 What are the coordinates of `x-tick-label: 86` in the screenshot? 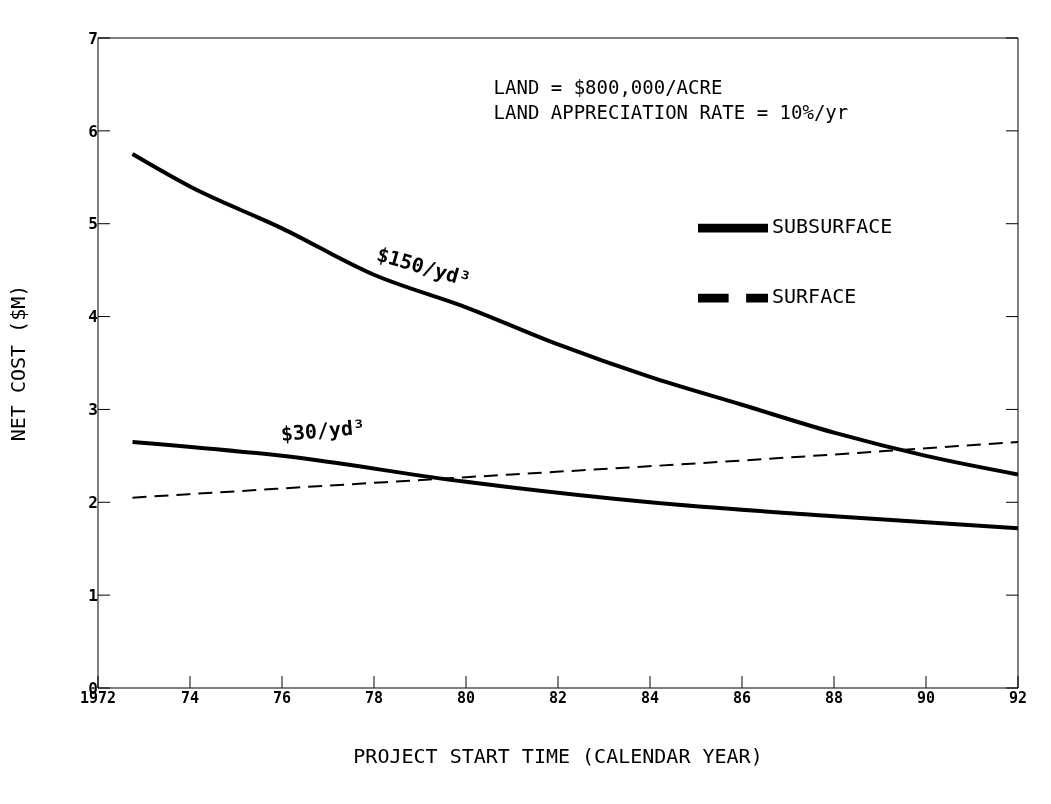 It's located at (742, 697).